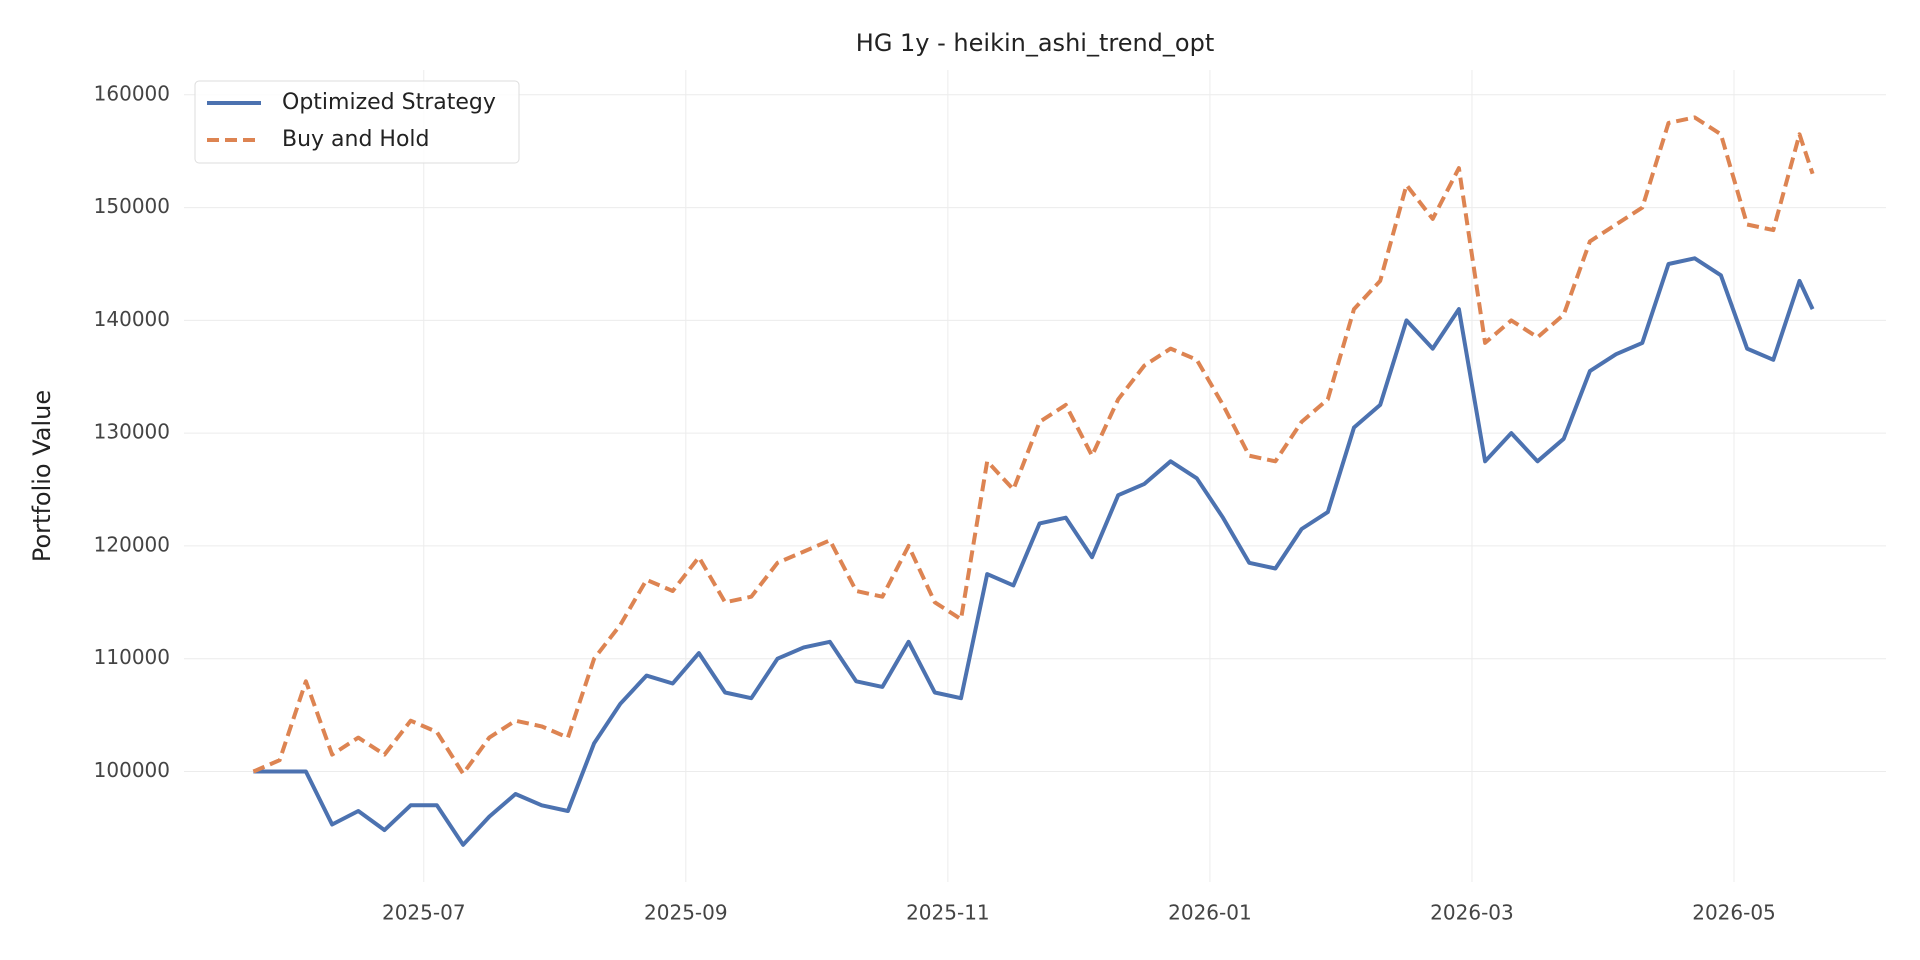 This screenshot has height=960, width=1920. Describe the element at coordinates (424, 913) in the screenshot. I see `x-tick-label: 2025-07` at that location.